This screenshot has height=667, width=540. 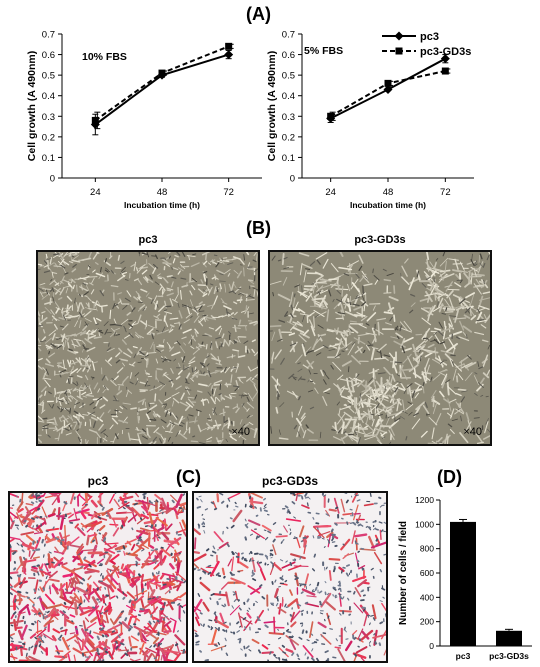 I want to click on panel-a-letter: (A), so click(x=258, y=14).